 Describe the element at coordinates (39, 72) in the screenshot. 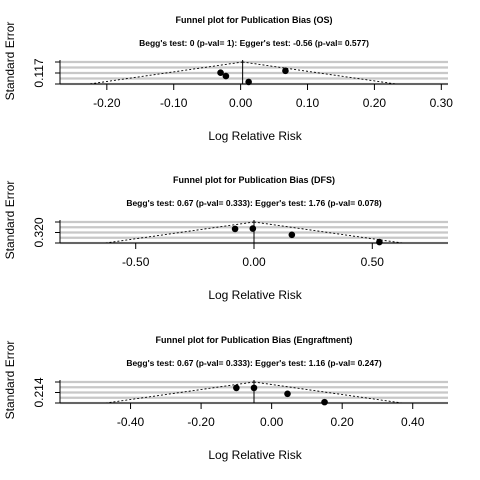

I see `y-tick-label: 0.117` at that location.